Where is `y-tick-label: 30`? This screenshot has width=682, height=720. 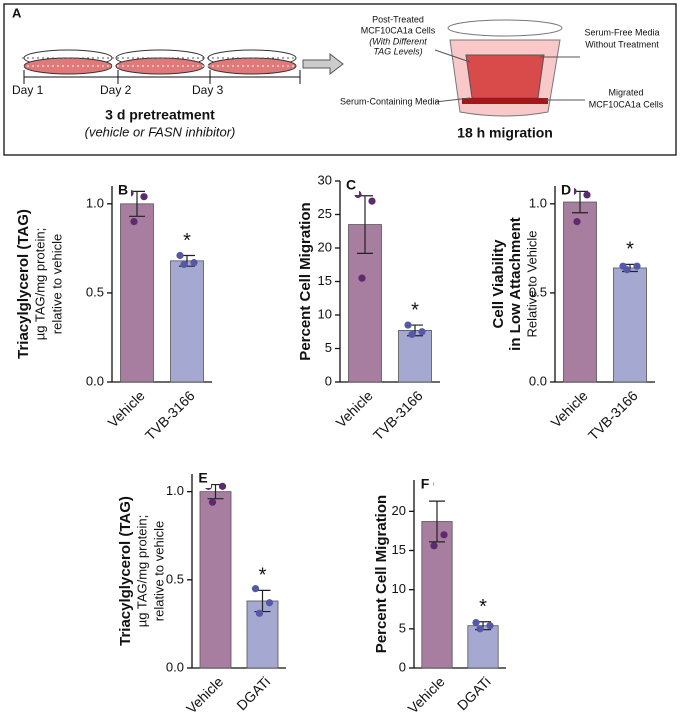 y-tick-label: 30 is located at coordinates (325, 179).